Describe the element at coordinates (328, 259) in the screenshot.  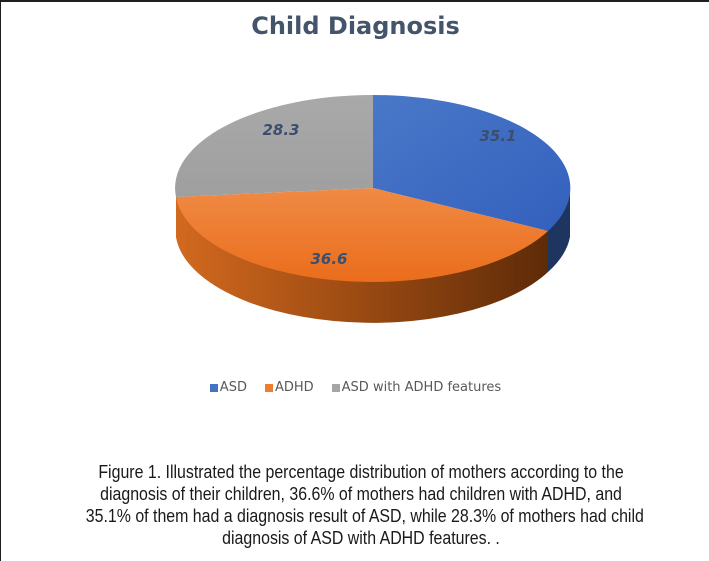
I see `data-label-adhd: 36.6` at that location.